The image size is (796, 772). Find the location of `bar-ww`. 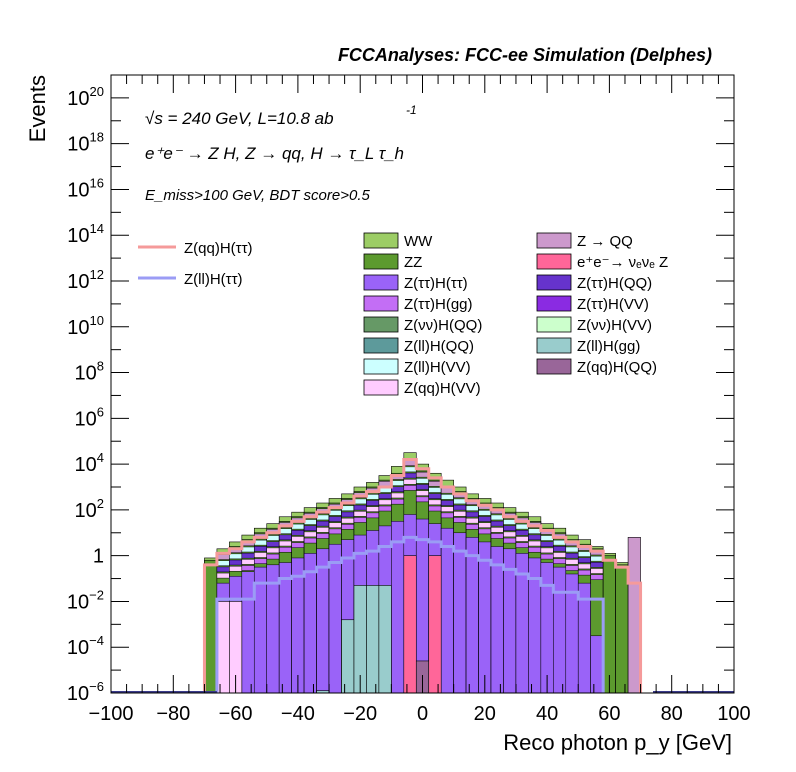

bar-ww is located at coordinates (634, 615).